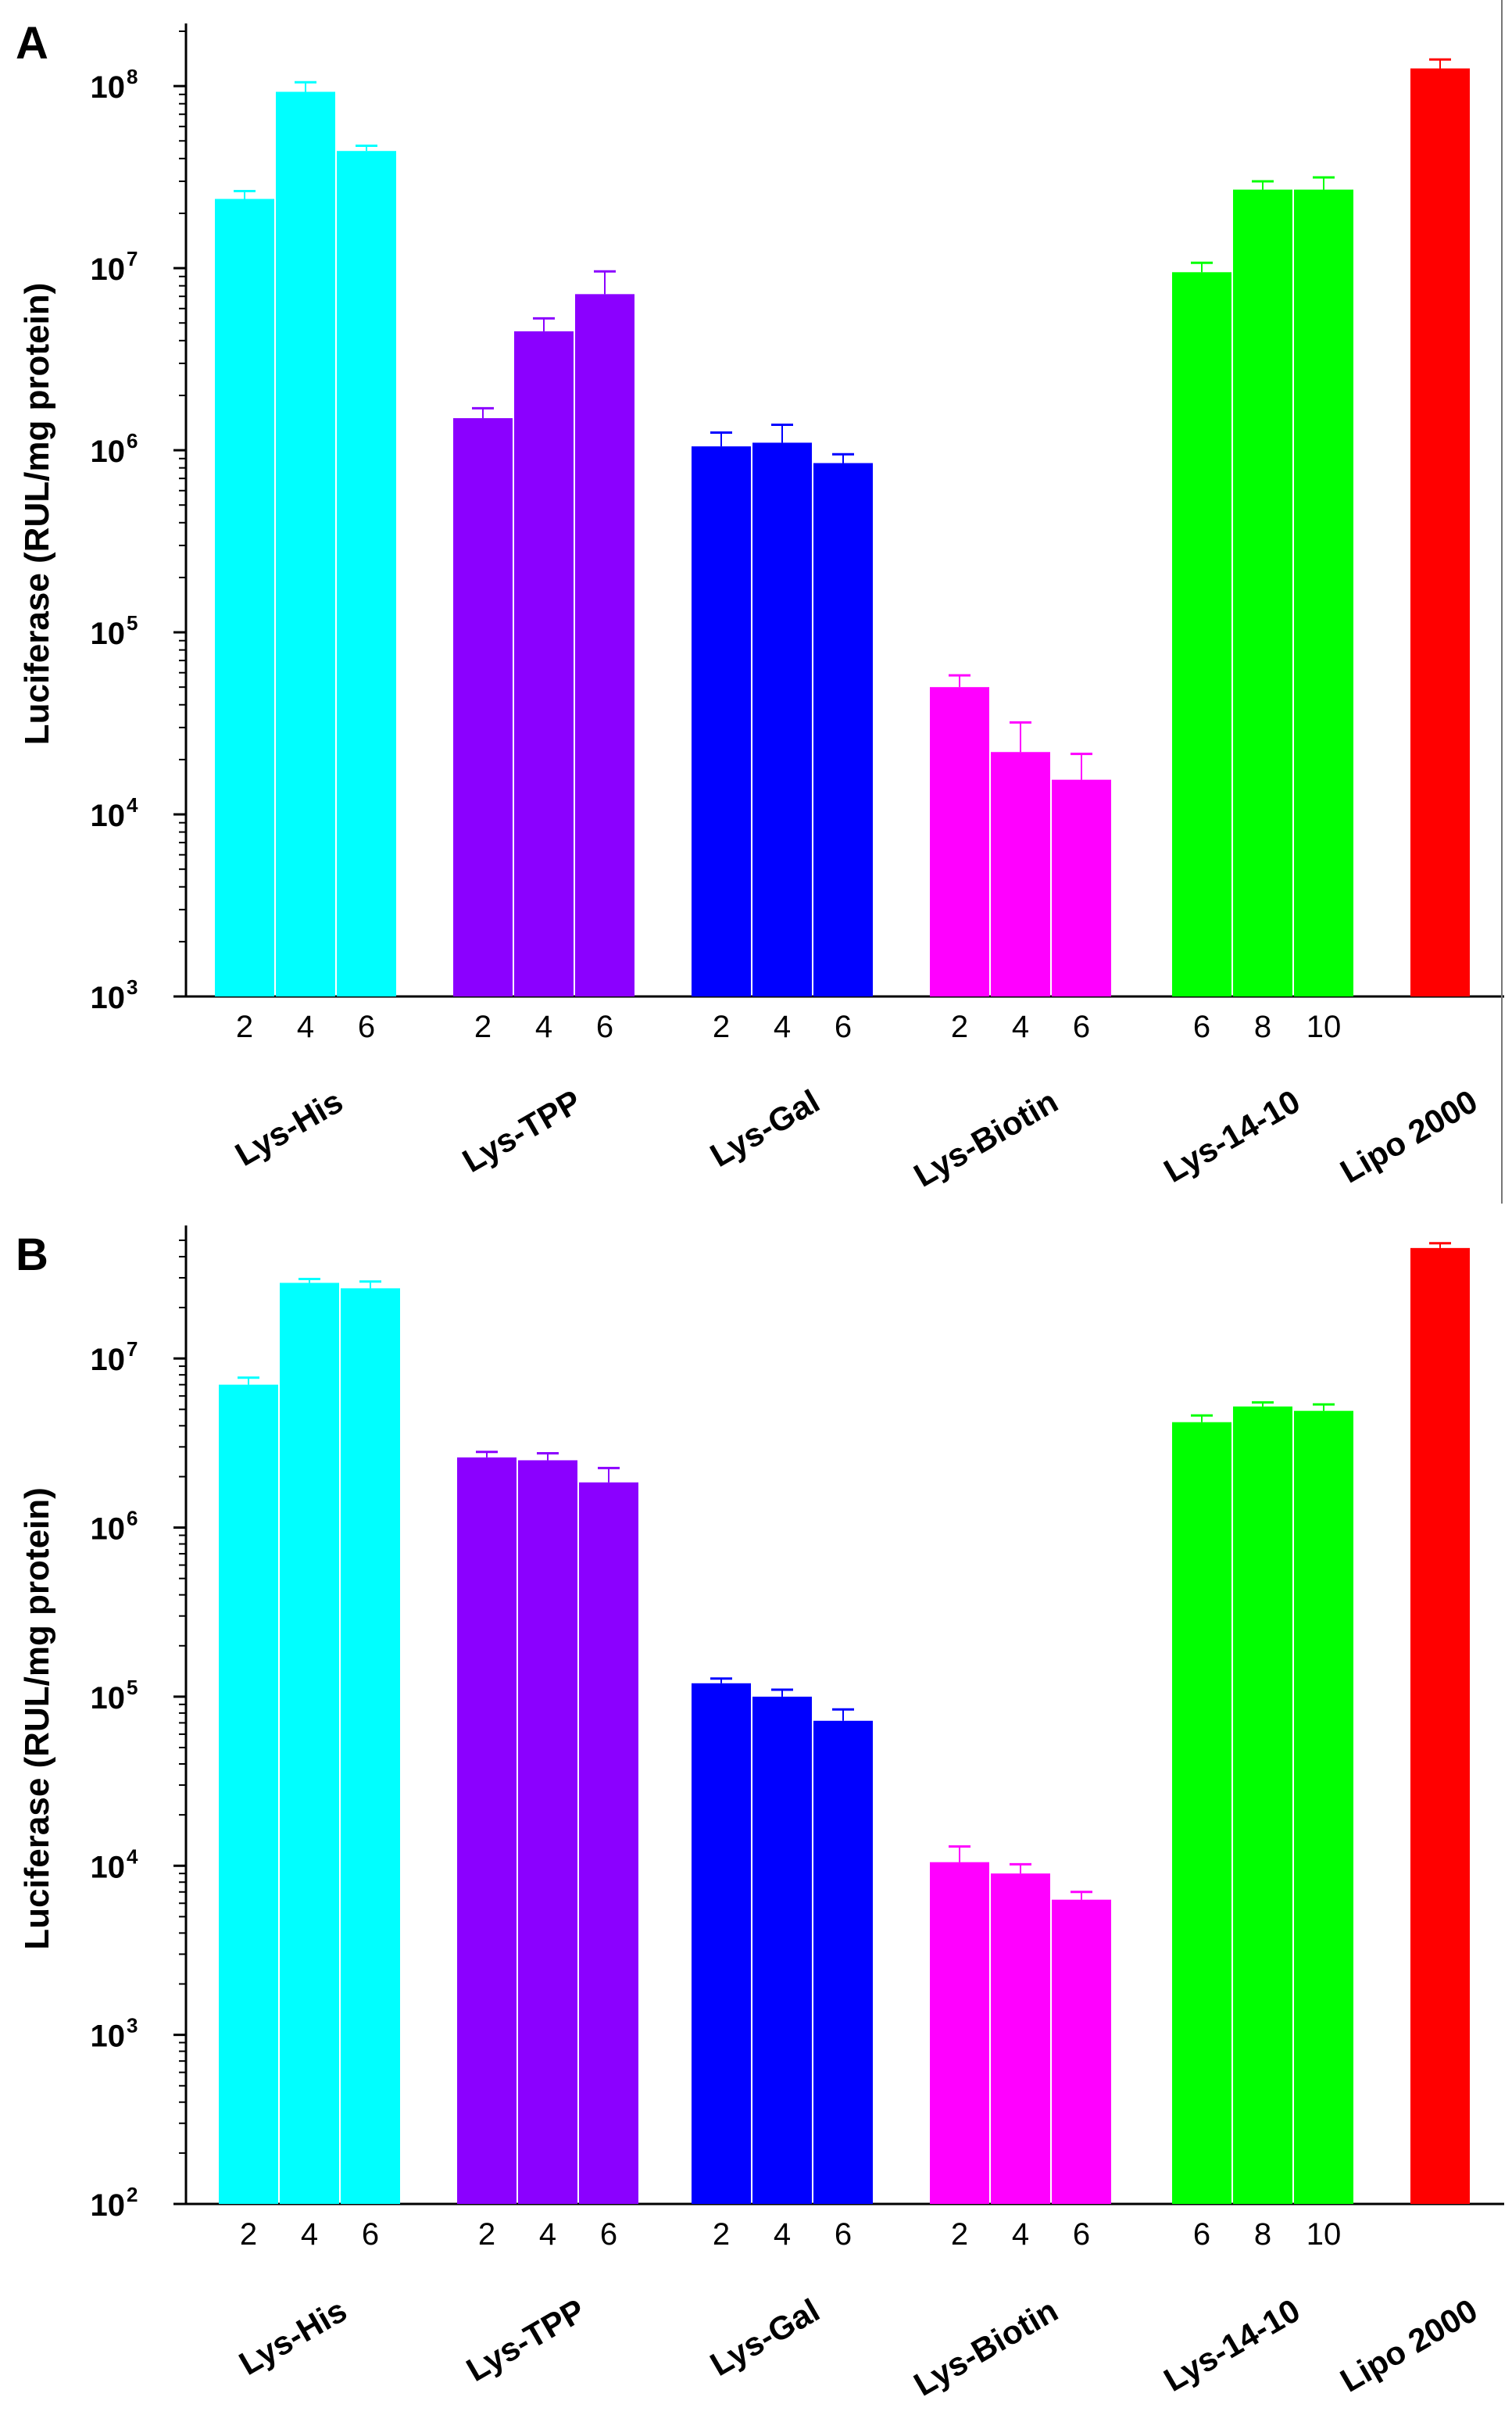 This screenshot has width=1512, height=2422. I want to click on panel-label: B, so click(32, 1254).